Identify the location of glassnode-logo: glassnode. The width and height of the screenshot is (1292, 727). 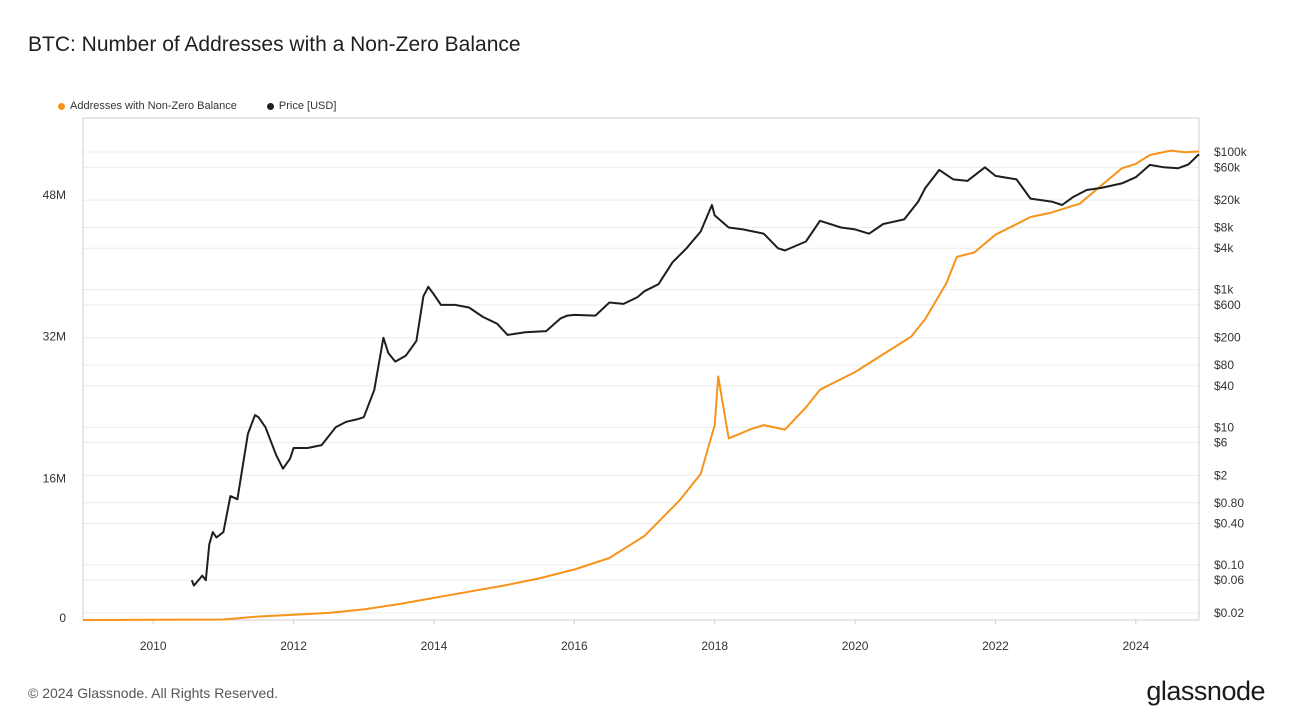
(1205, 691).